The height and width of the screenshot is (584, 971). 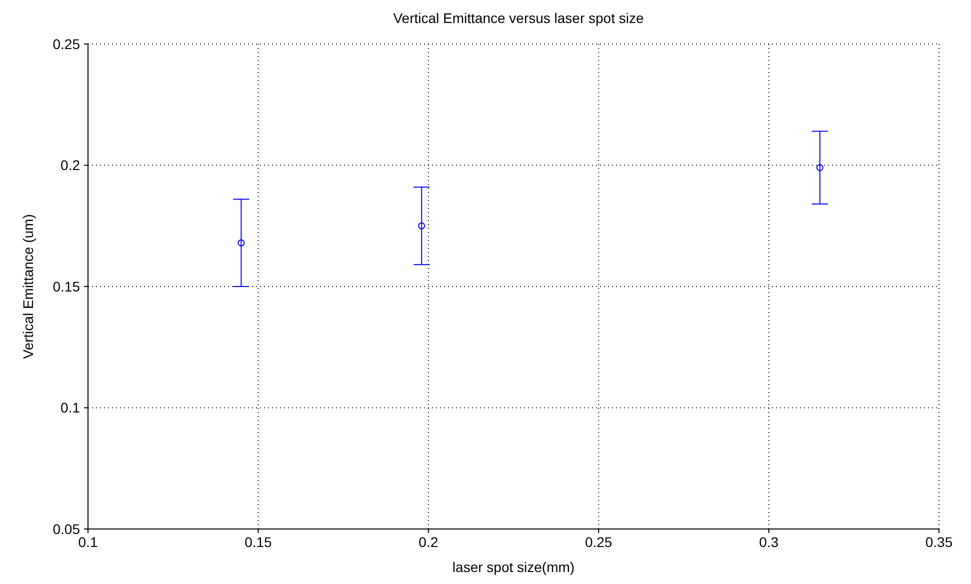 I want to click on chart-title: Vertical Emittance versus laser spot size, so click(x=518, y=18).